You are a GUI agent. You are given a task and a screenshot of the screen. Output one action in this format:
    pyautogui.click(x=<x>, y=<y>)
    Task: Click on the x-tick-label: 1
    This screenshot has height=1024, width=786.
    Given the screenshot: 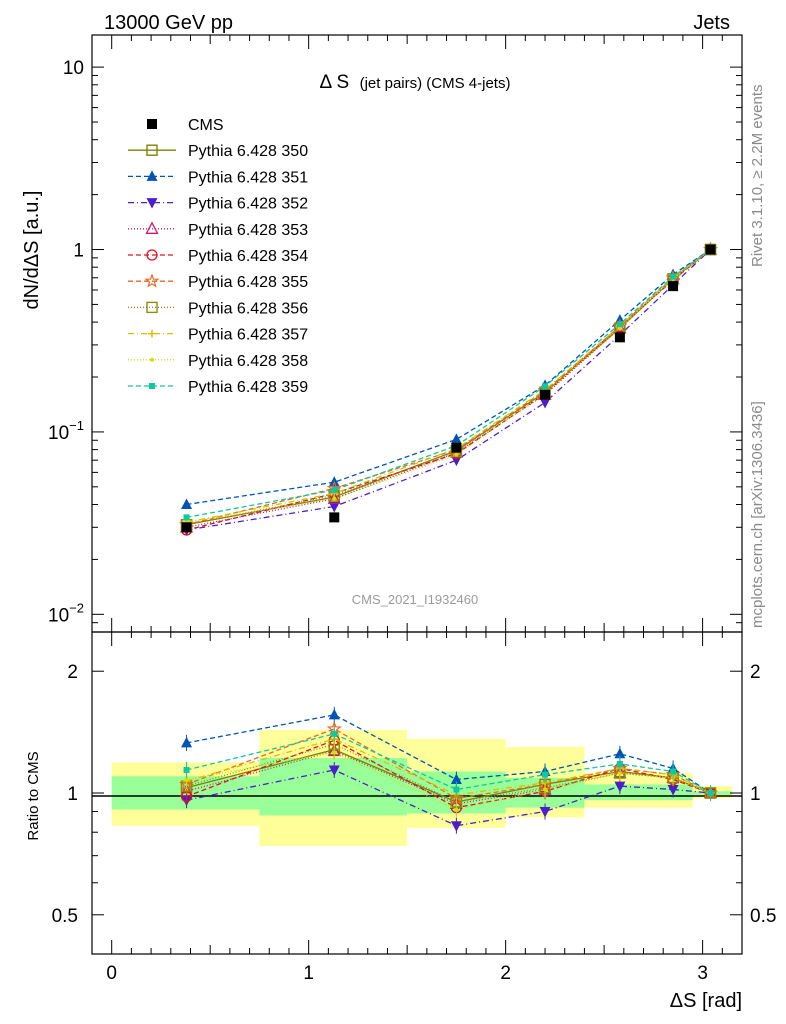 What is the action you would take?
    pyautogui.click(x=308, y=973)
    